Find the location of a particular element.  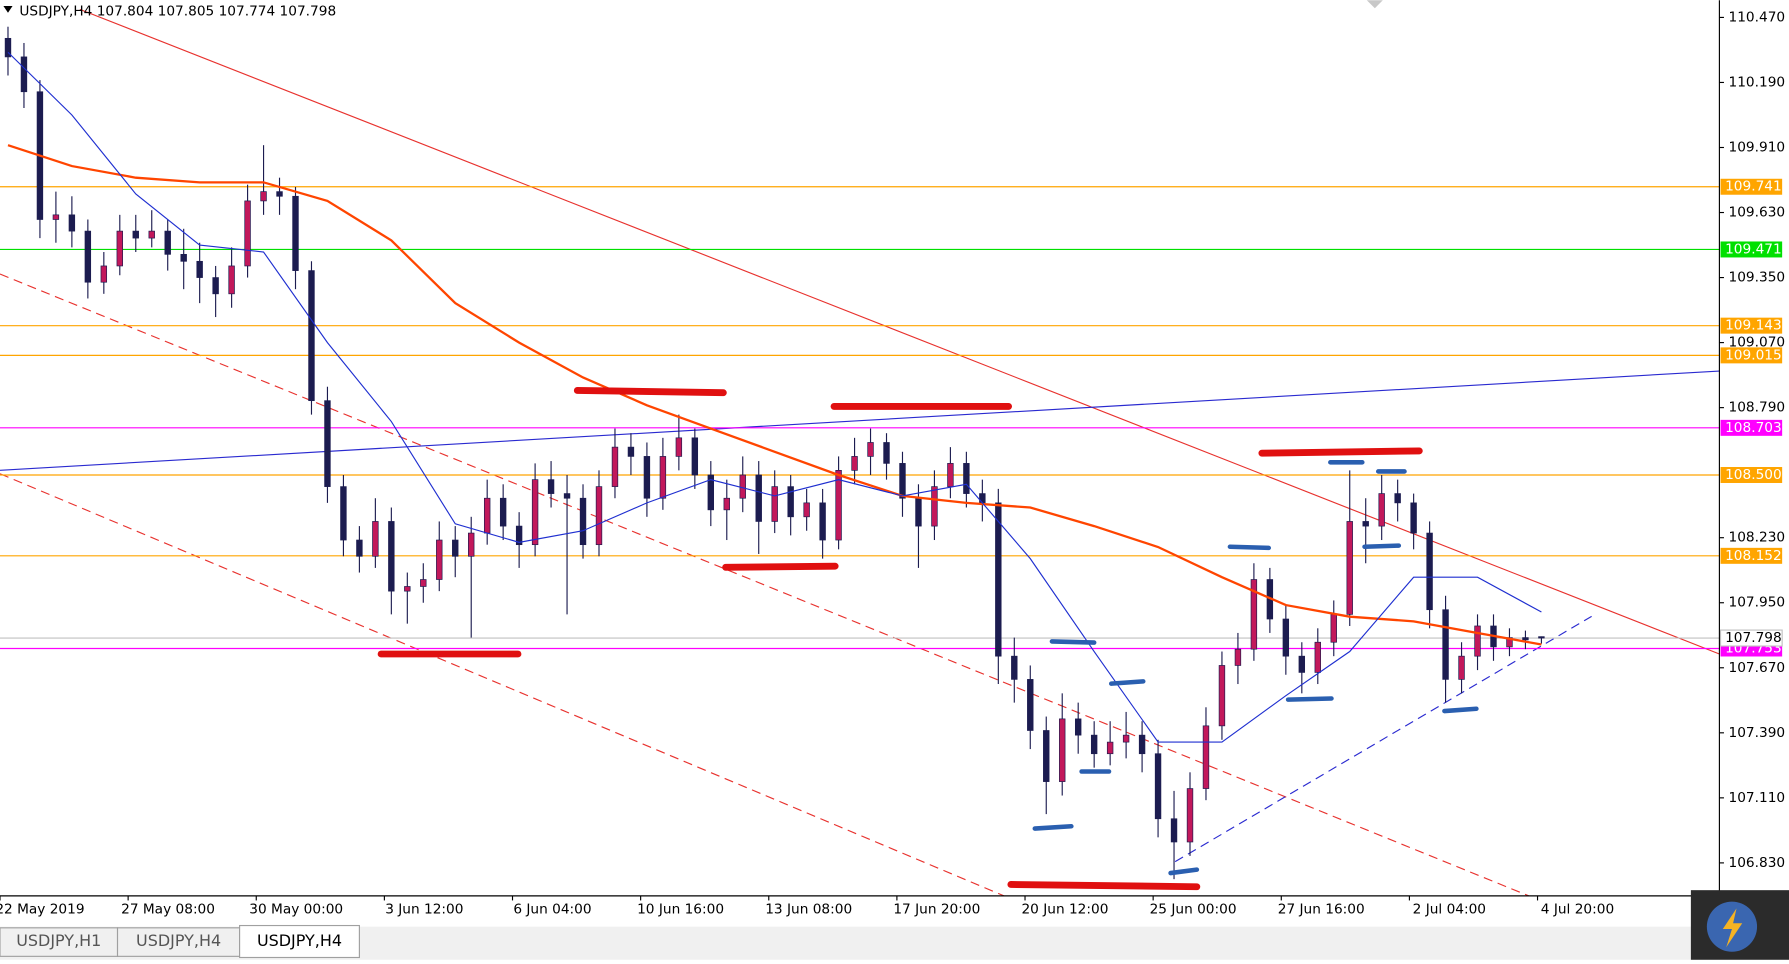

y-tick-label: 108.790 is located at coordinates (1757, 408).